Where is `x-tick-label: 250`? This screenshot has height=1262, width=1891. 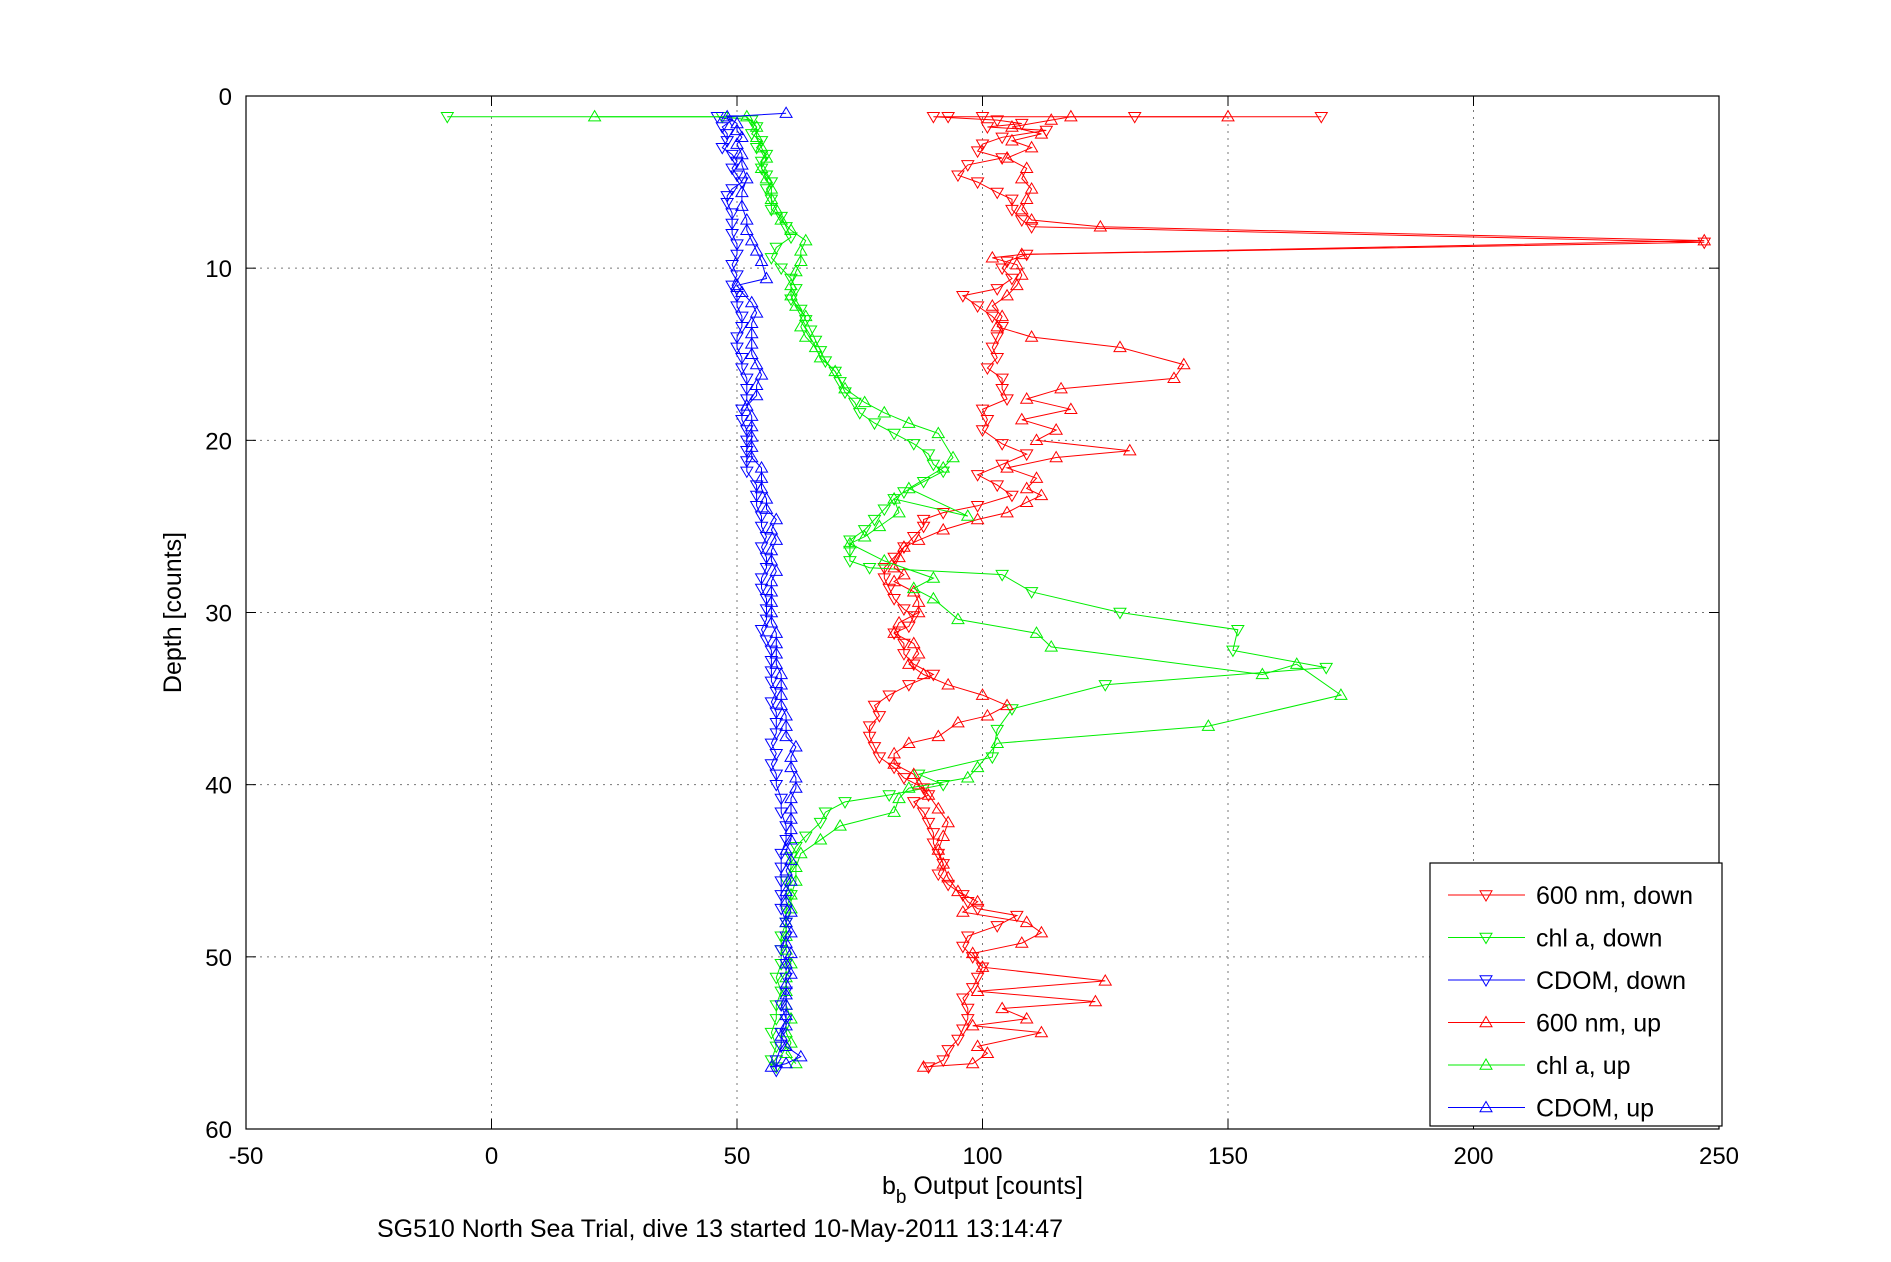 x-tick-label: 250 is located at coordinates (1719, 1156).